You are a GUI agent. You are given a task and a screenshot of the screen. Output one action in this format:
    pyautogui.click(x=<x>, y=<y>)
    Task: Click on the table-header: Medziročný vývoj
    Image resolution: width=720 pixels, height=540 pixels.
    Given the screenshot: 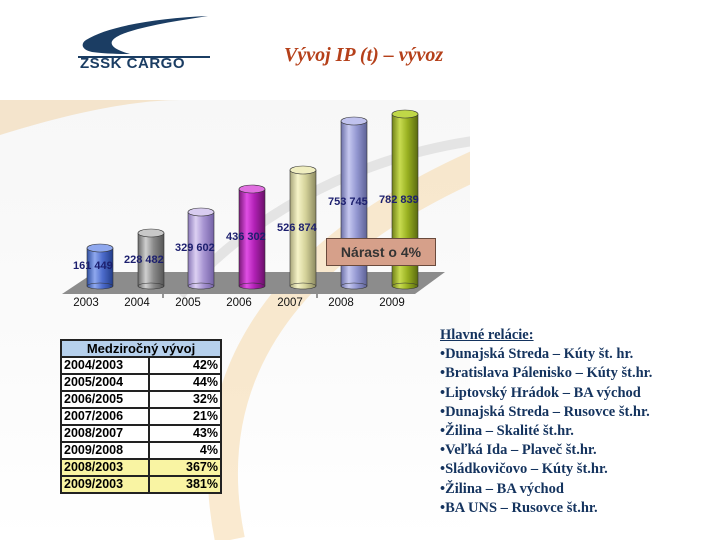 What is the action you would take?
    pyautogui.click(x=141, y=348)
    